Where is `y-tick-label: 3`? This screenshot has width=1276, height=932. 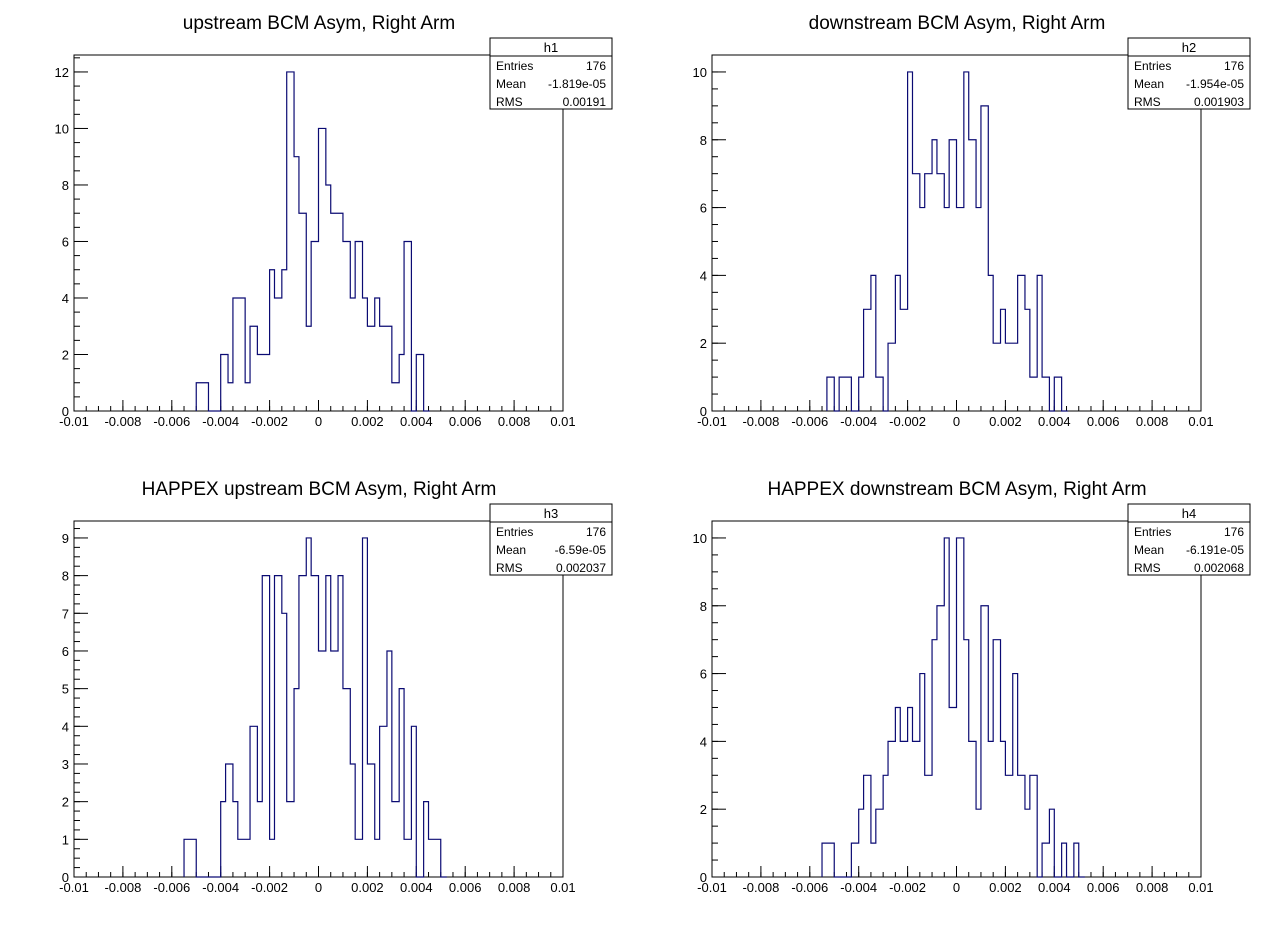 y-tick-label: 3 is located at coordinates (65, 764).